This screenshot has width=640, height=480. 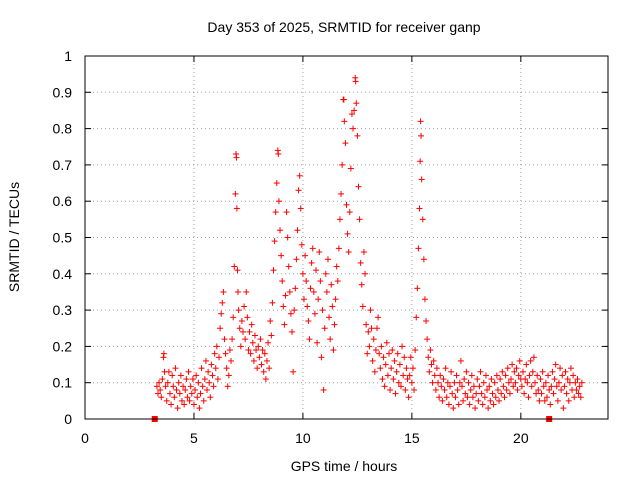 I want to click on x-tick-label: 10, so click(x=303, y=438).